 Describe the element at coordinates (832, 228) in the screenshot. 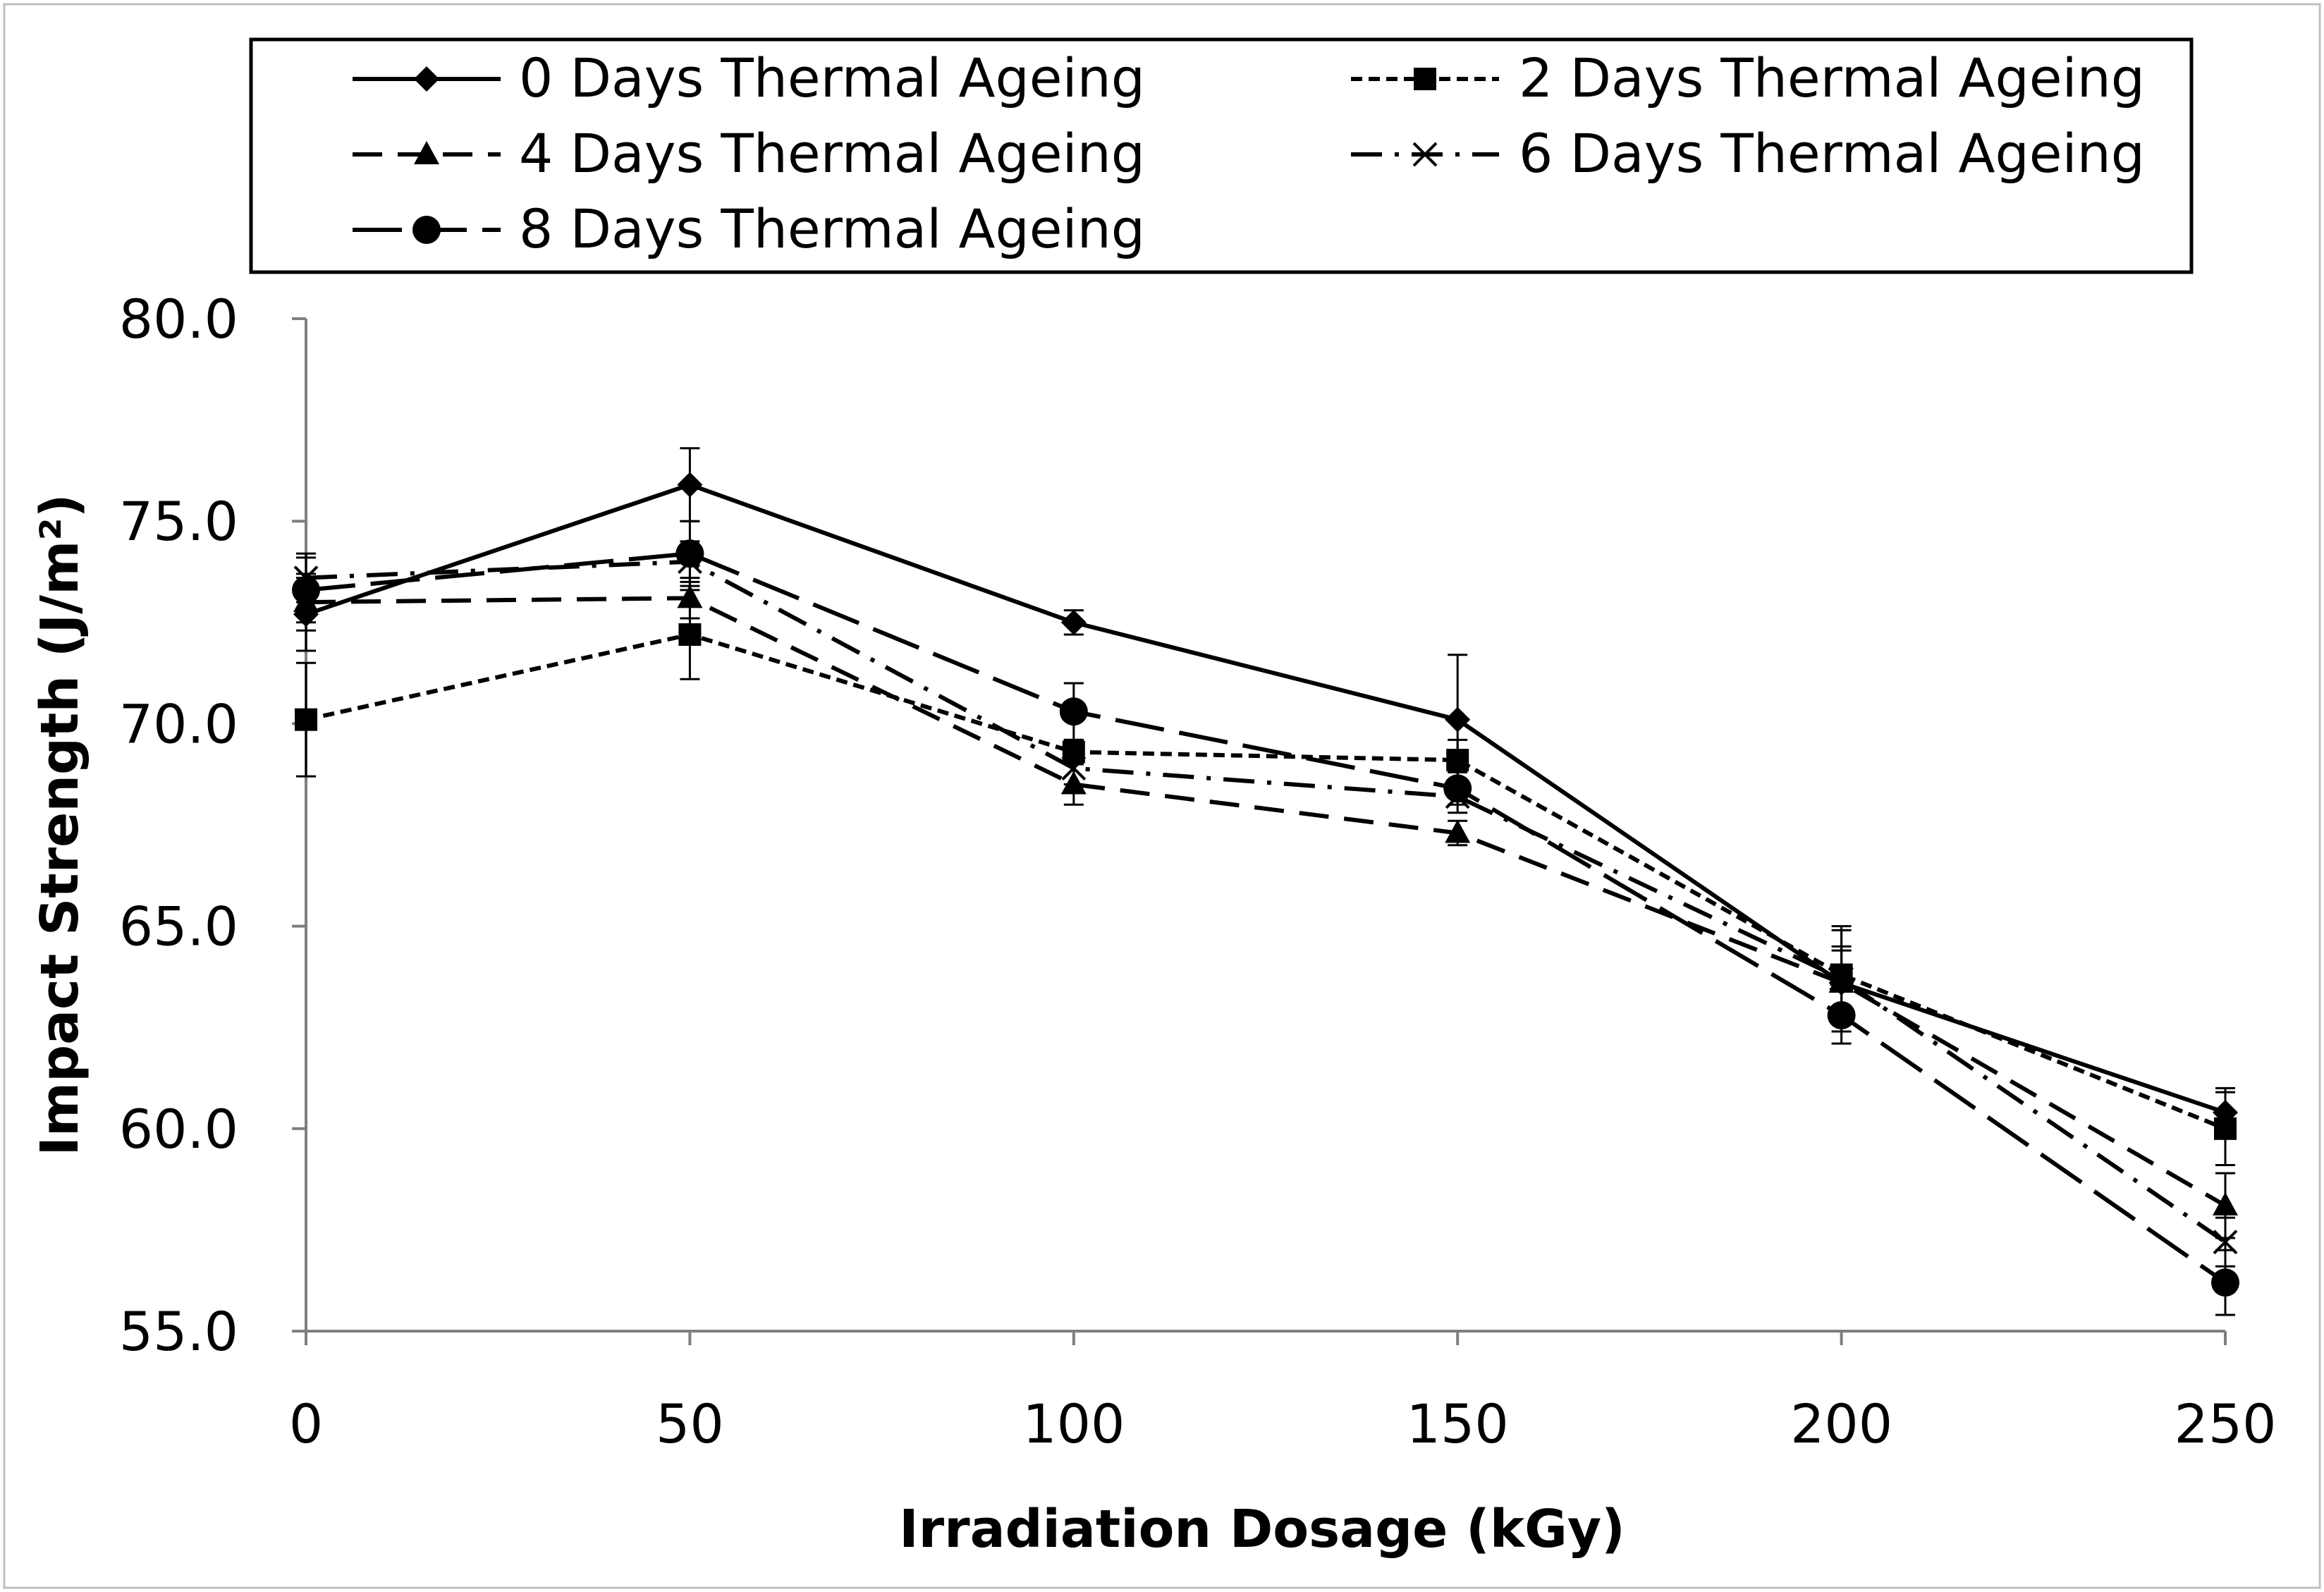

I see `legend-label-4: 8 Days Thermal Ageing` at that location.